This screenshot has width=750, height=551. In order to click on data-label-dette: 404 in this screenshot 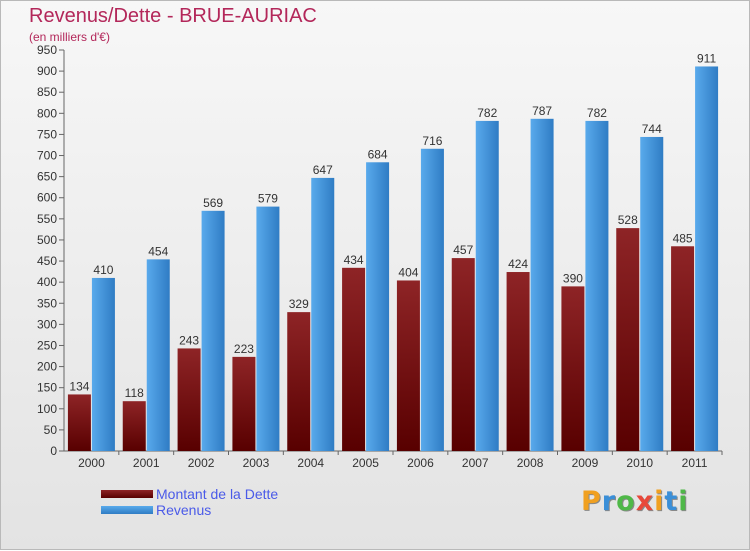, I will do `click(408, 272)`.